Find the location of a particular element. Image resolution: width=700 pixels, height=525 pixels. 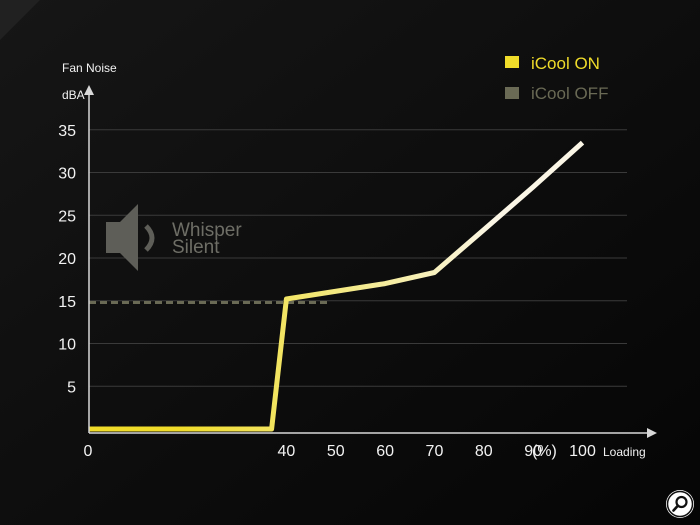

whisper-silent-annotation: Whisper Silent is located at coordinates (174, 237).